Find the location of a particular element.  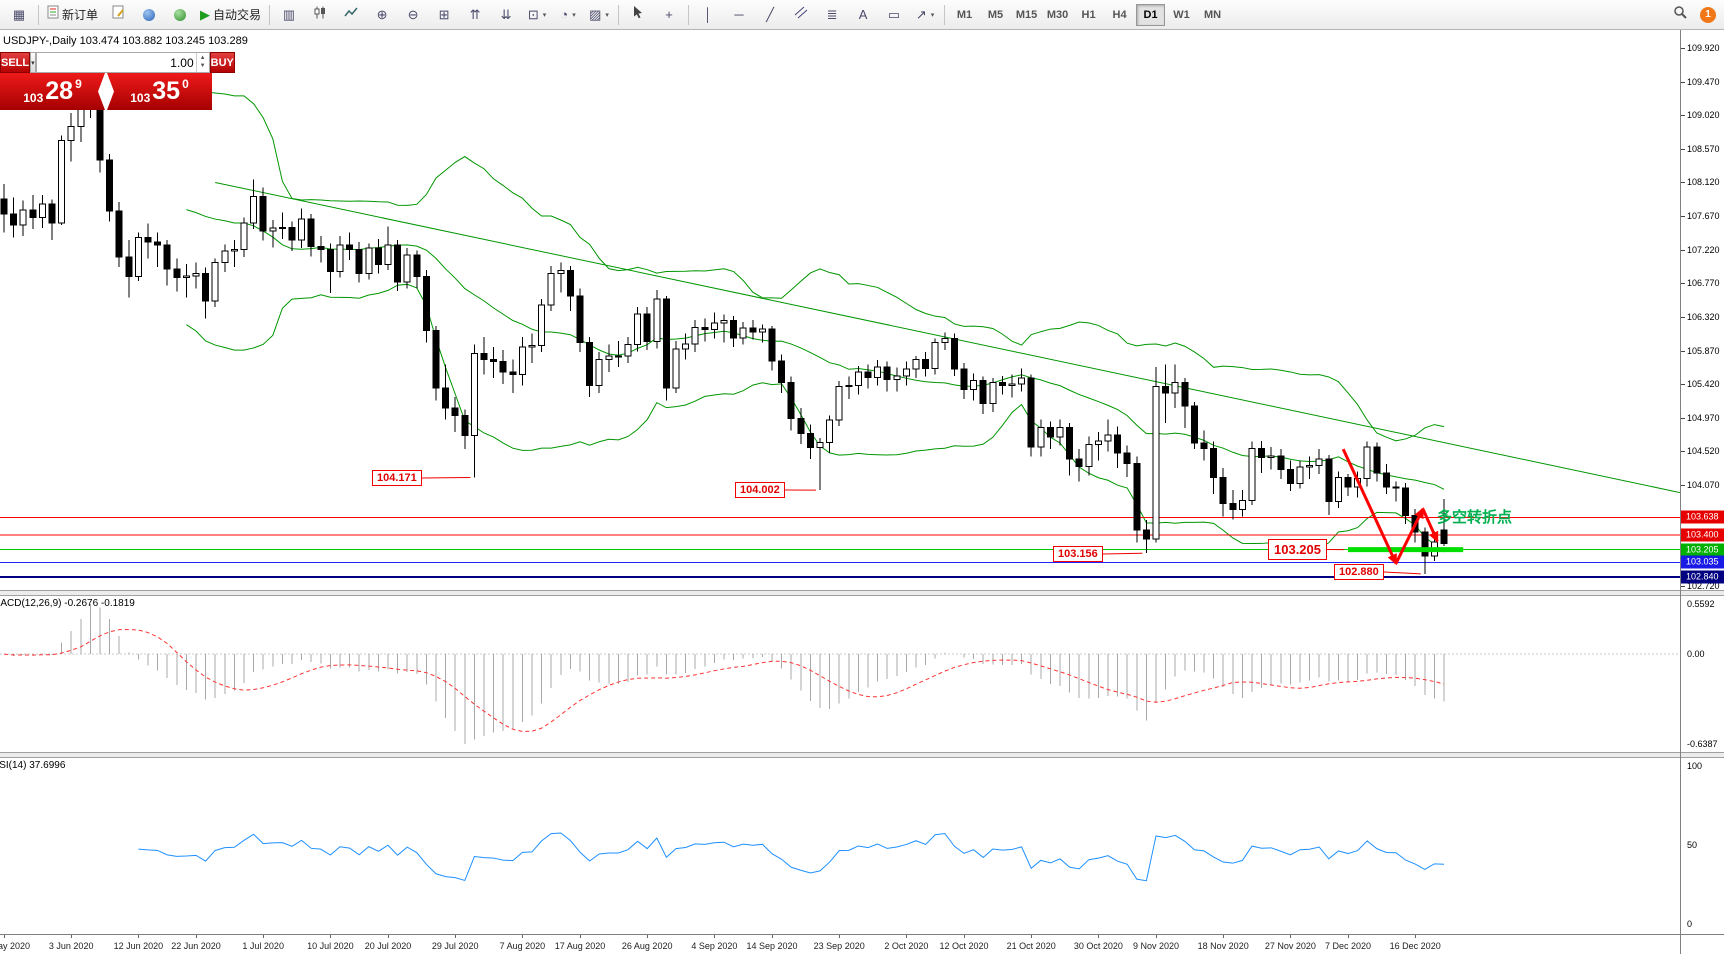

timeframe-m15: M15 is located at coordinates (1026, 14).